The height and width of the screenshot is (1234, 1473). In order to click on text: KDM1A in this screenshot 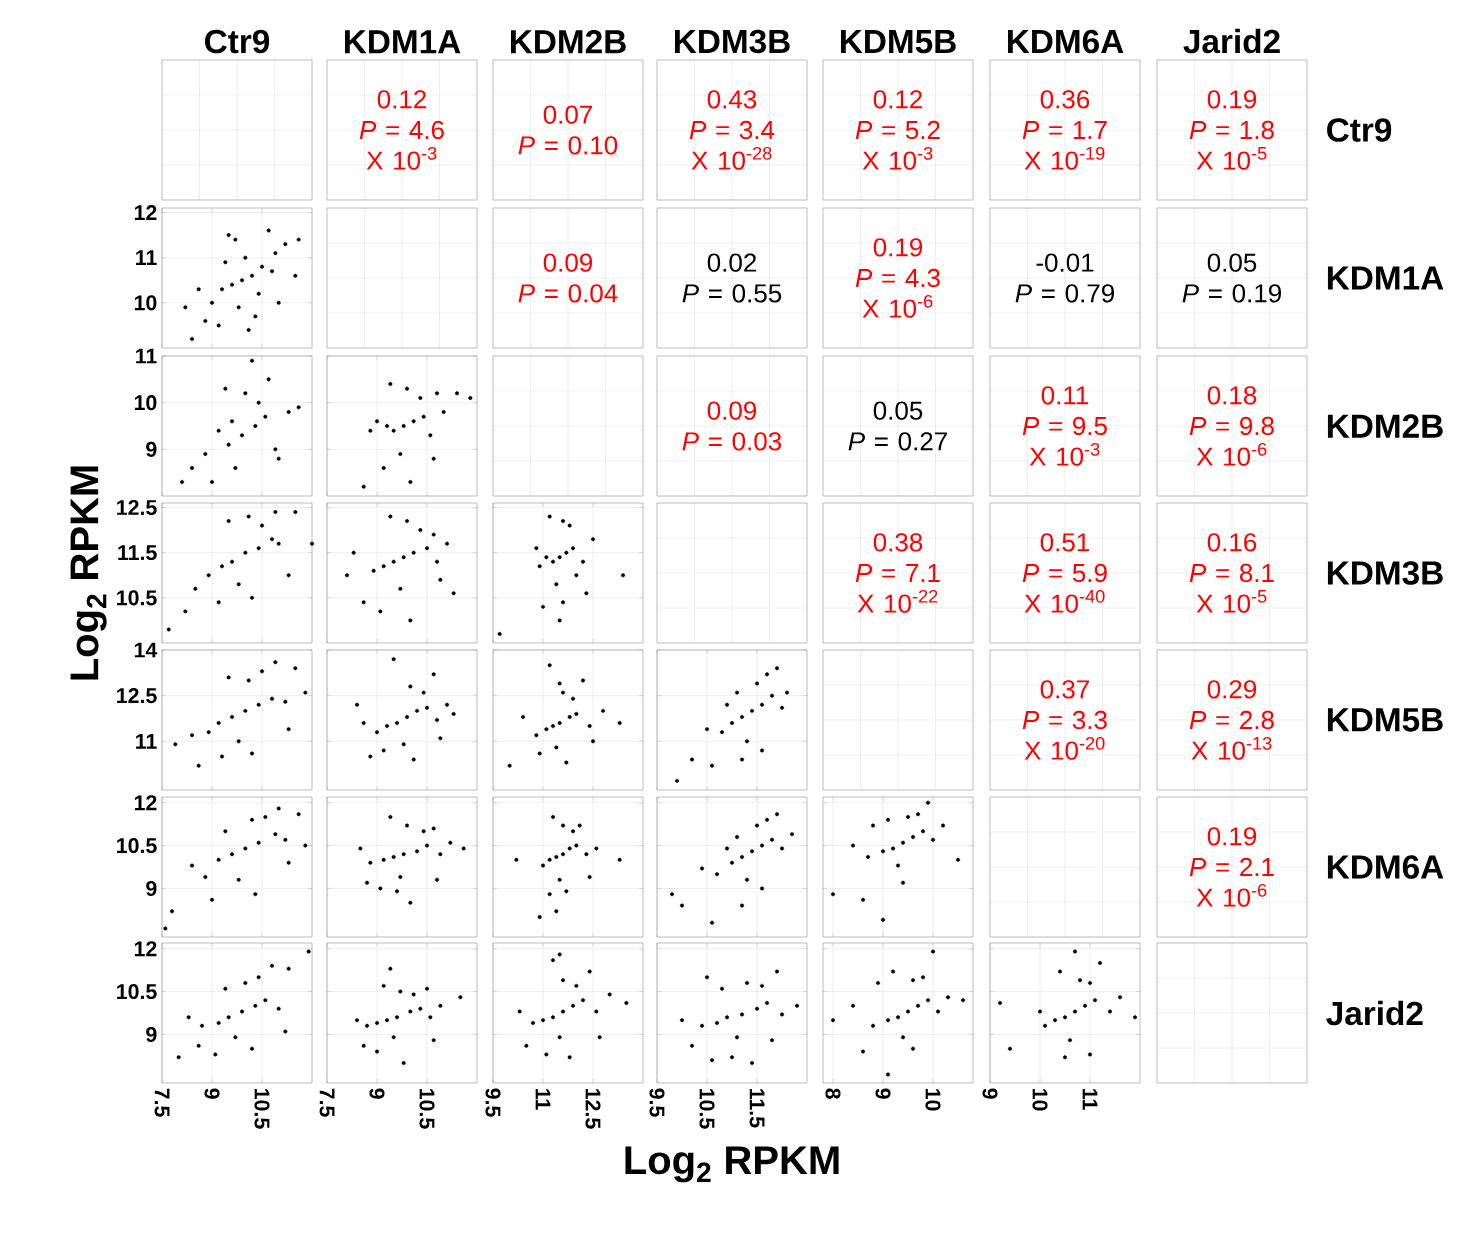, I will do `click(1385, 278)`.